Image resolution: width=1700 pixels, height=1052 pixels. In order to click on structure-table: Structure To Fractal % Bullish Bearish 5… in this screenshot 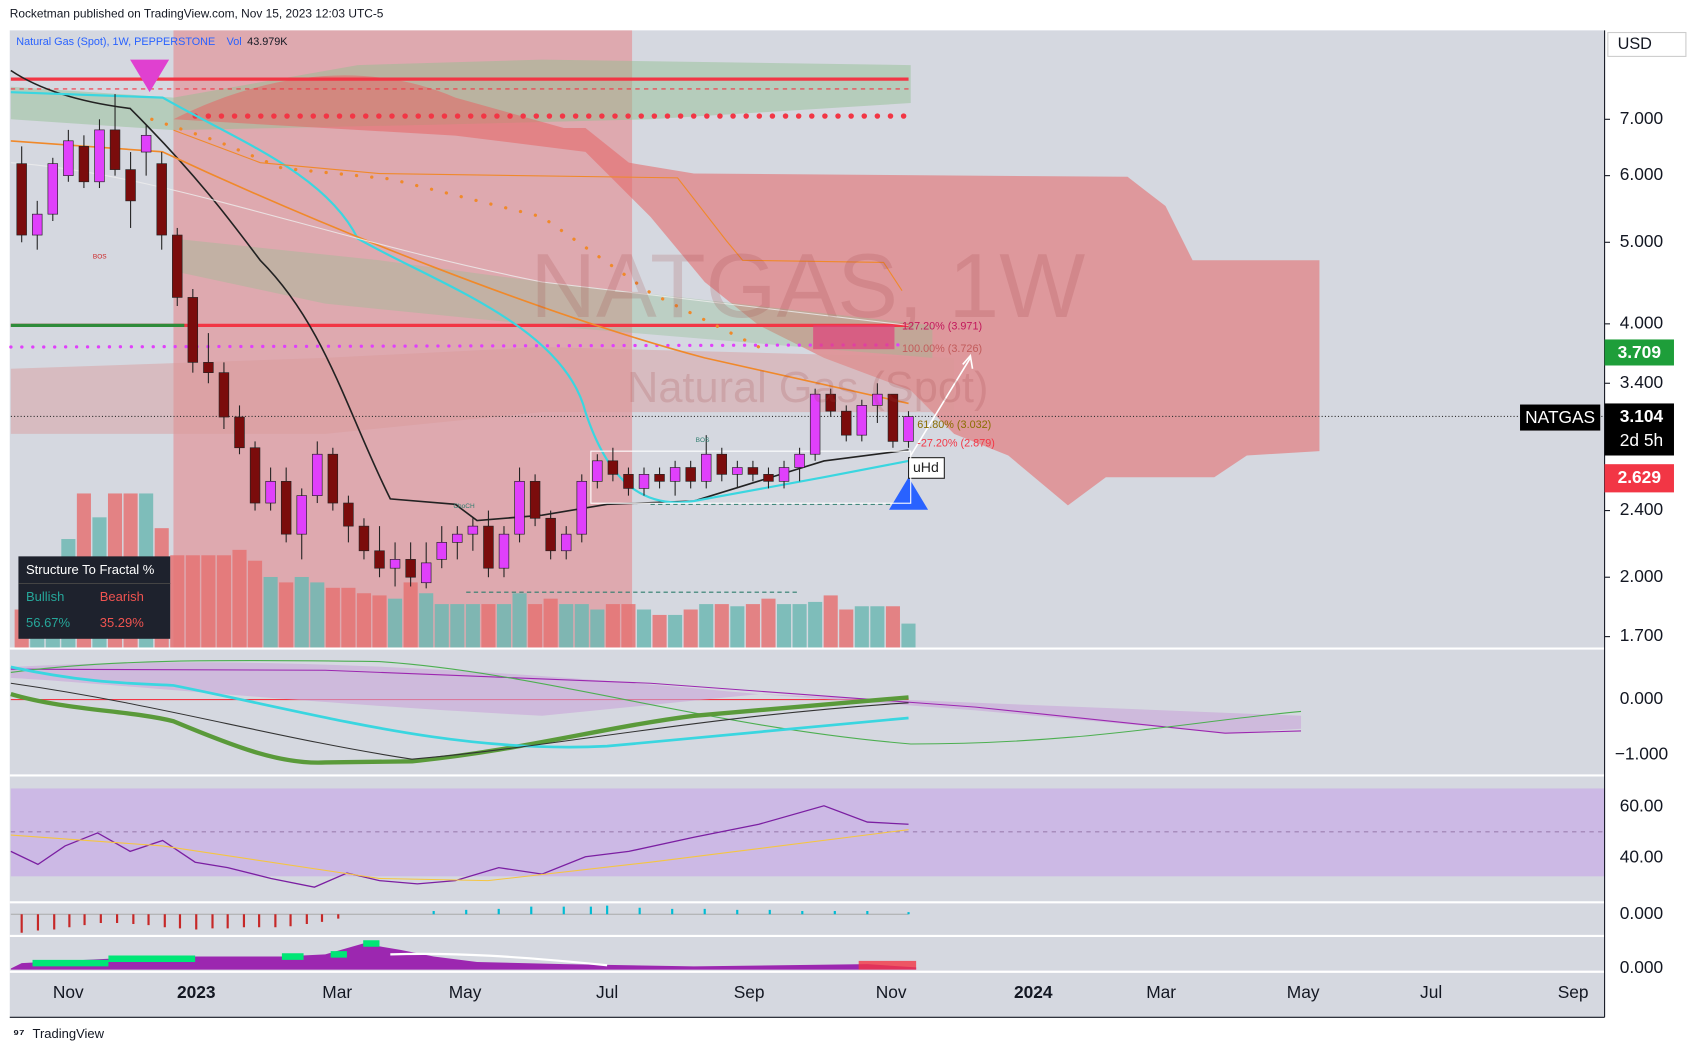, I will do `click(94, 597)`.